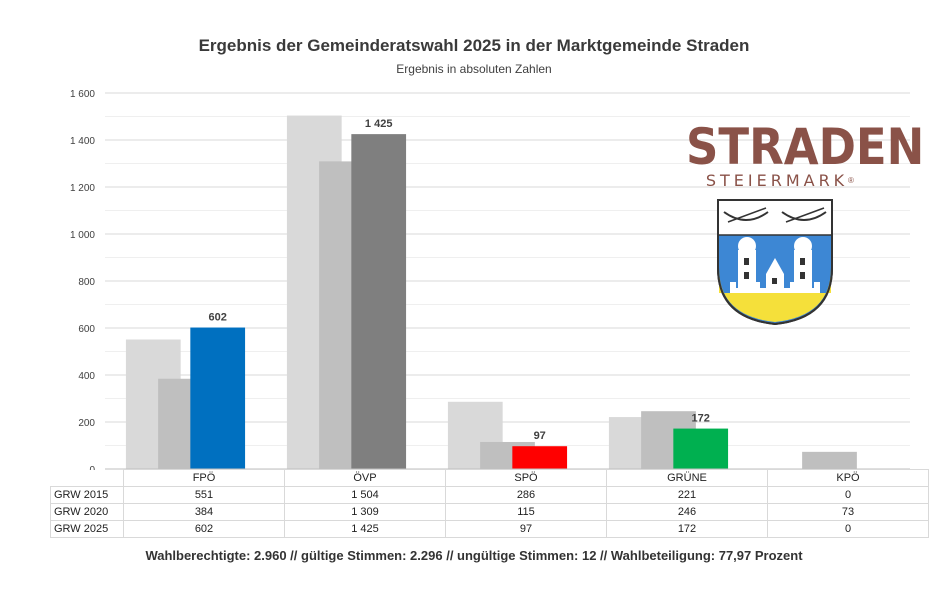 The height and width of the screenshot is (592, 948). I want to click on table-row: GRW 2015 551 1 504 286 221 0, so click(489, 495).